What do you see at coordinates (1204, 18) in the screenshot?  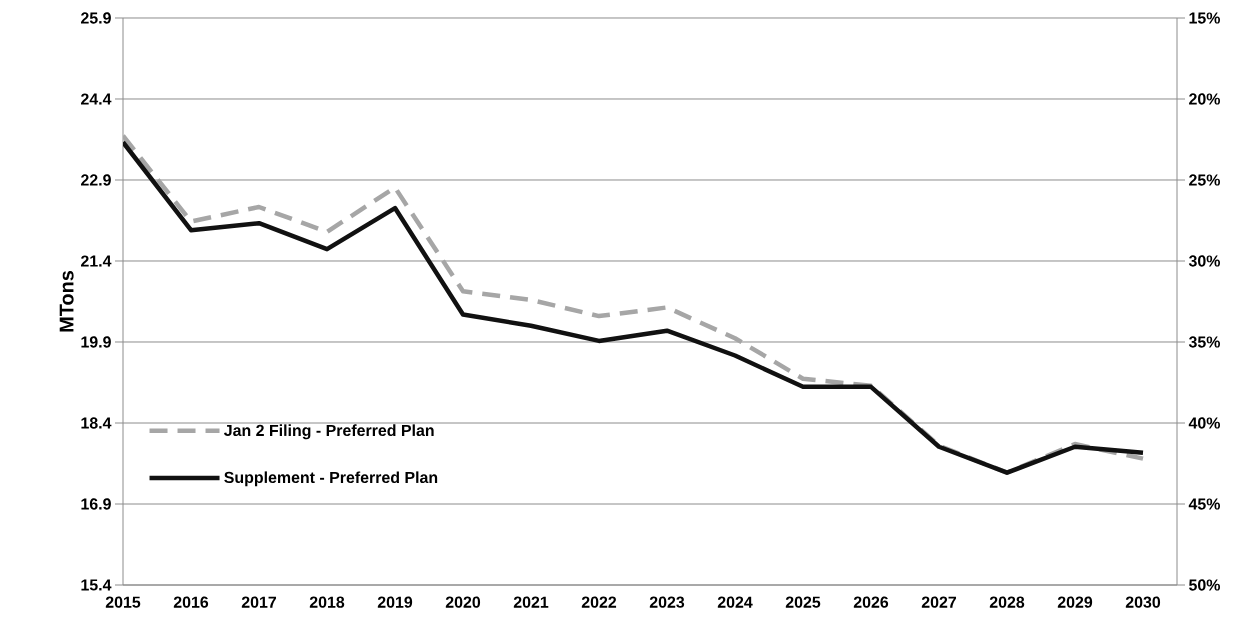 I see `y2-tick-label: 15%` at bounding box center [1204, 18].